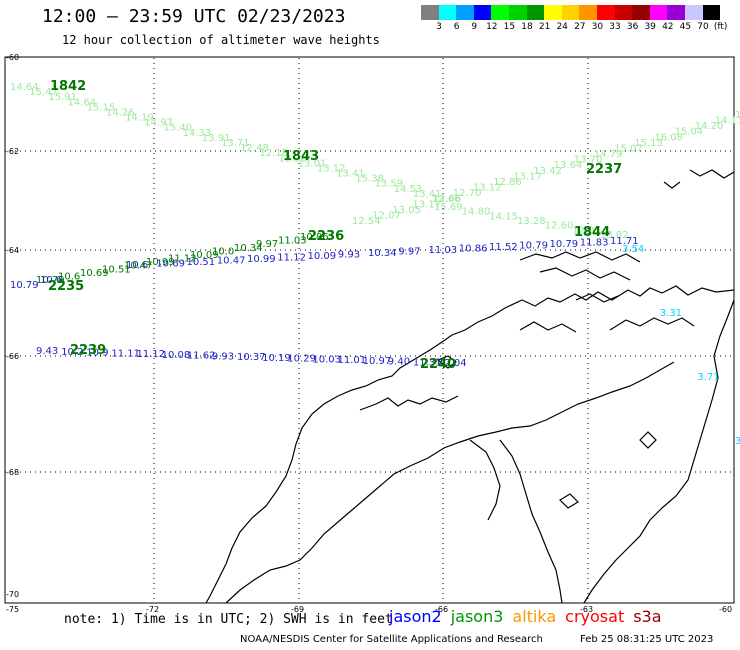 Image resolution: width=740 pixels, height=650 pixels. What do you see at coordinates (594, 243) in the screenshot?
I see `swh-value: 11.83` at bounding box center [594, 243].